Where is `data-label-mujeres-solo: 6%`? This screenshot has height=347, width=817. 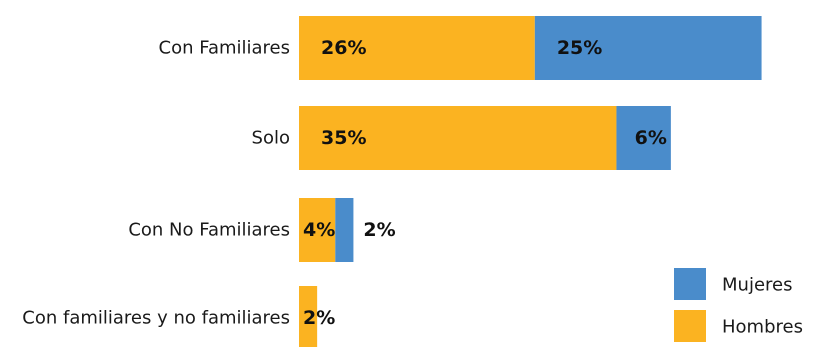 data-label-mujeres-solo: 6% is located at coordinates (651, 138).